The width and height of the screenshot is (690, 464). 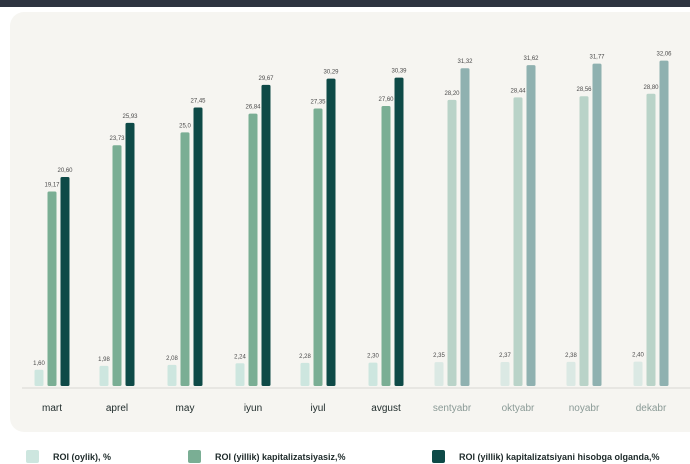 What do you see at coordinates (597, 58) in the screenshot?
I see `bar-label-yearly-with-cap-noyabr: 31,77` at bounding box center [597, 58].